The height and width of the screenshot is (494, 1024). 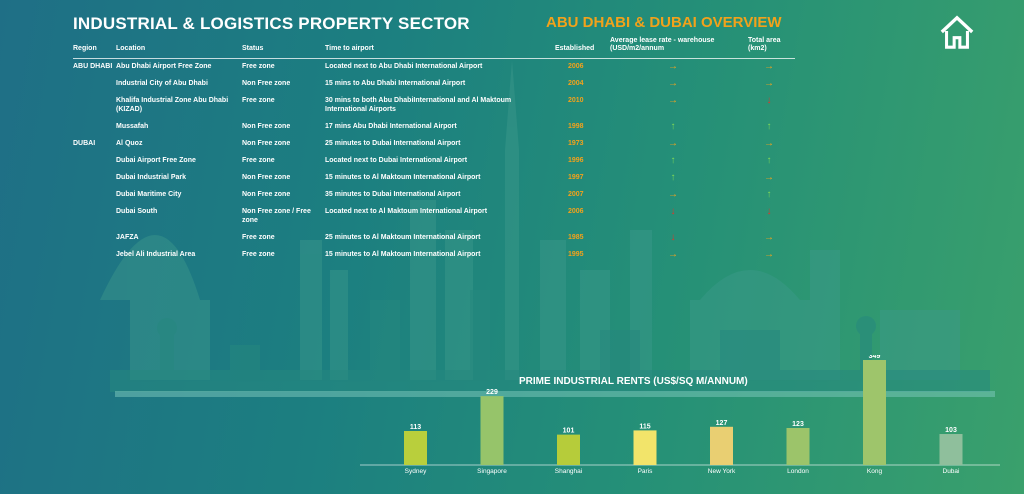 I want to click on category-label: New York, so click(x=722, y=471).